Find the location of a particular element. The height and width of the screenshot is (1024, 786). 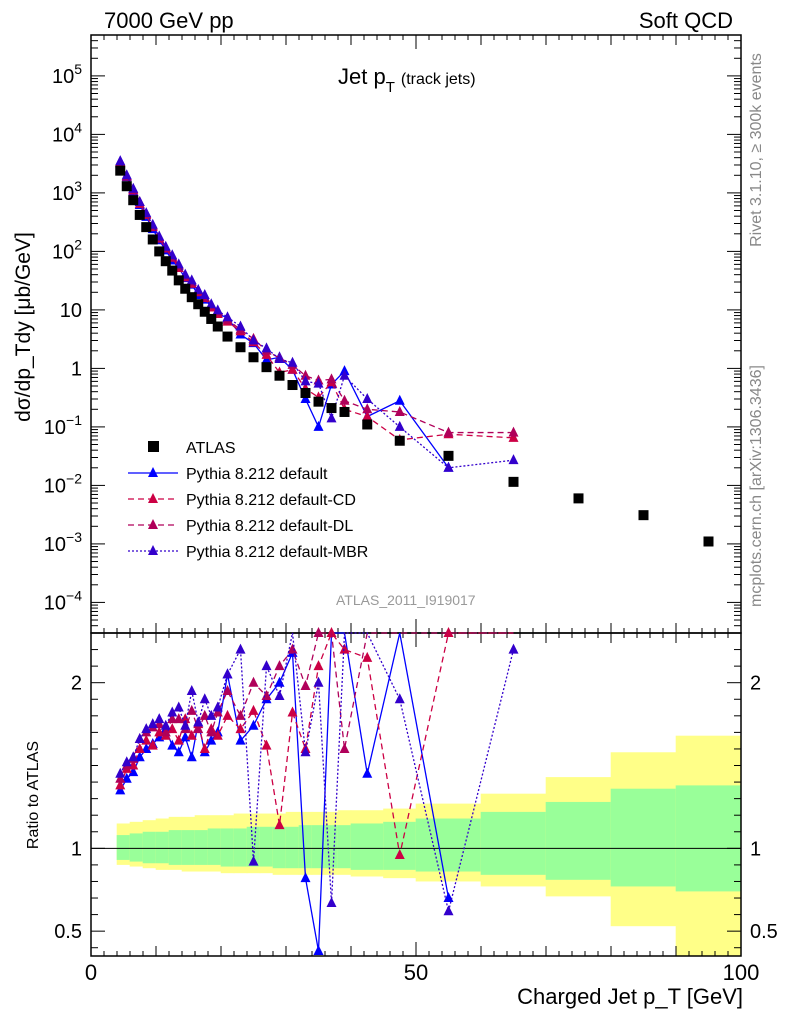

legend-label: Pythia 8.212 default is located at coordinates (257, 474).